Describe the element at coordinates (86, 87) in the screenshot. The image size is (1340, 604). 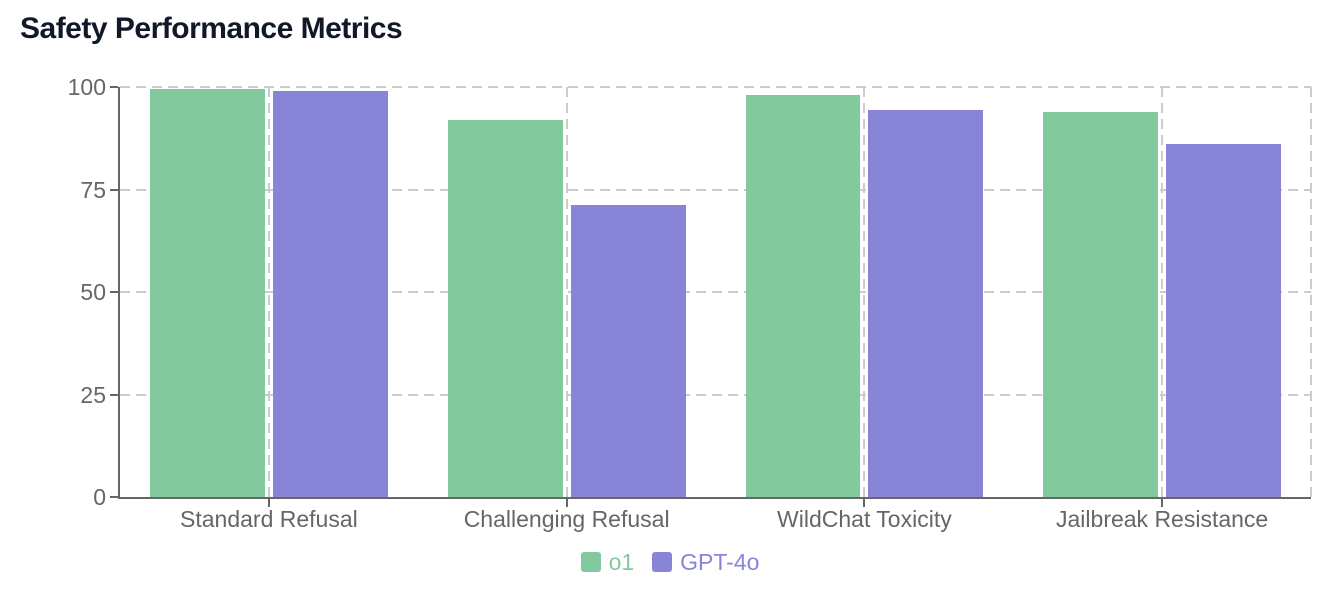
I see `y-tick-label-100: 100` at that location.